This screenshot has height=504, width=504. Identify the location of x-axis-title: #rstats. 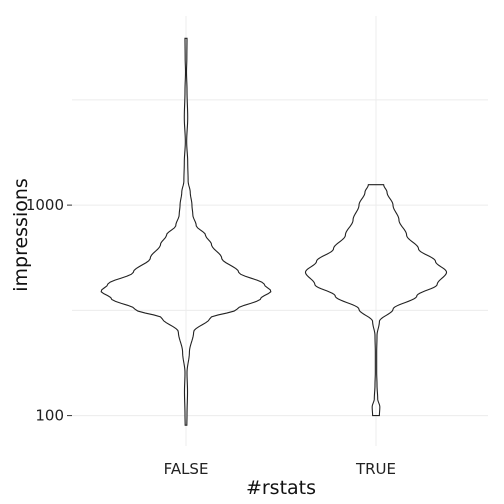
(281, 488).